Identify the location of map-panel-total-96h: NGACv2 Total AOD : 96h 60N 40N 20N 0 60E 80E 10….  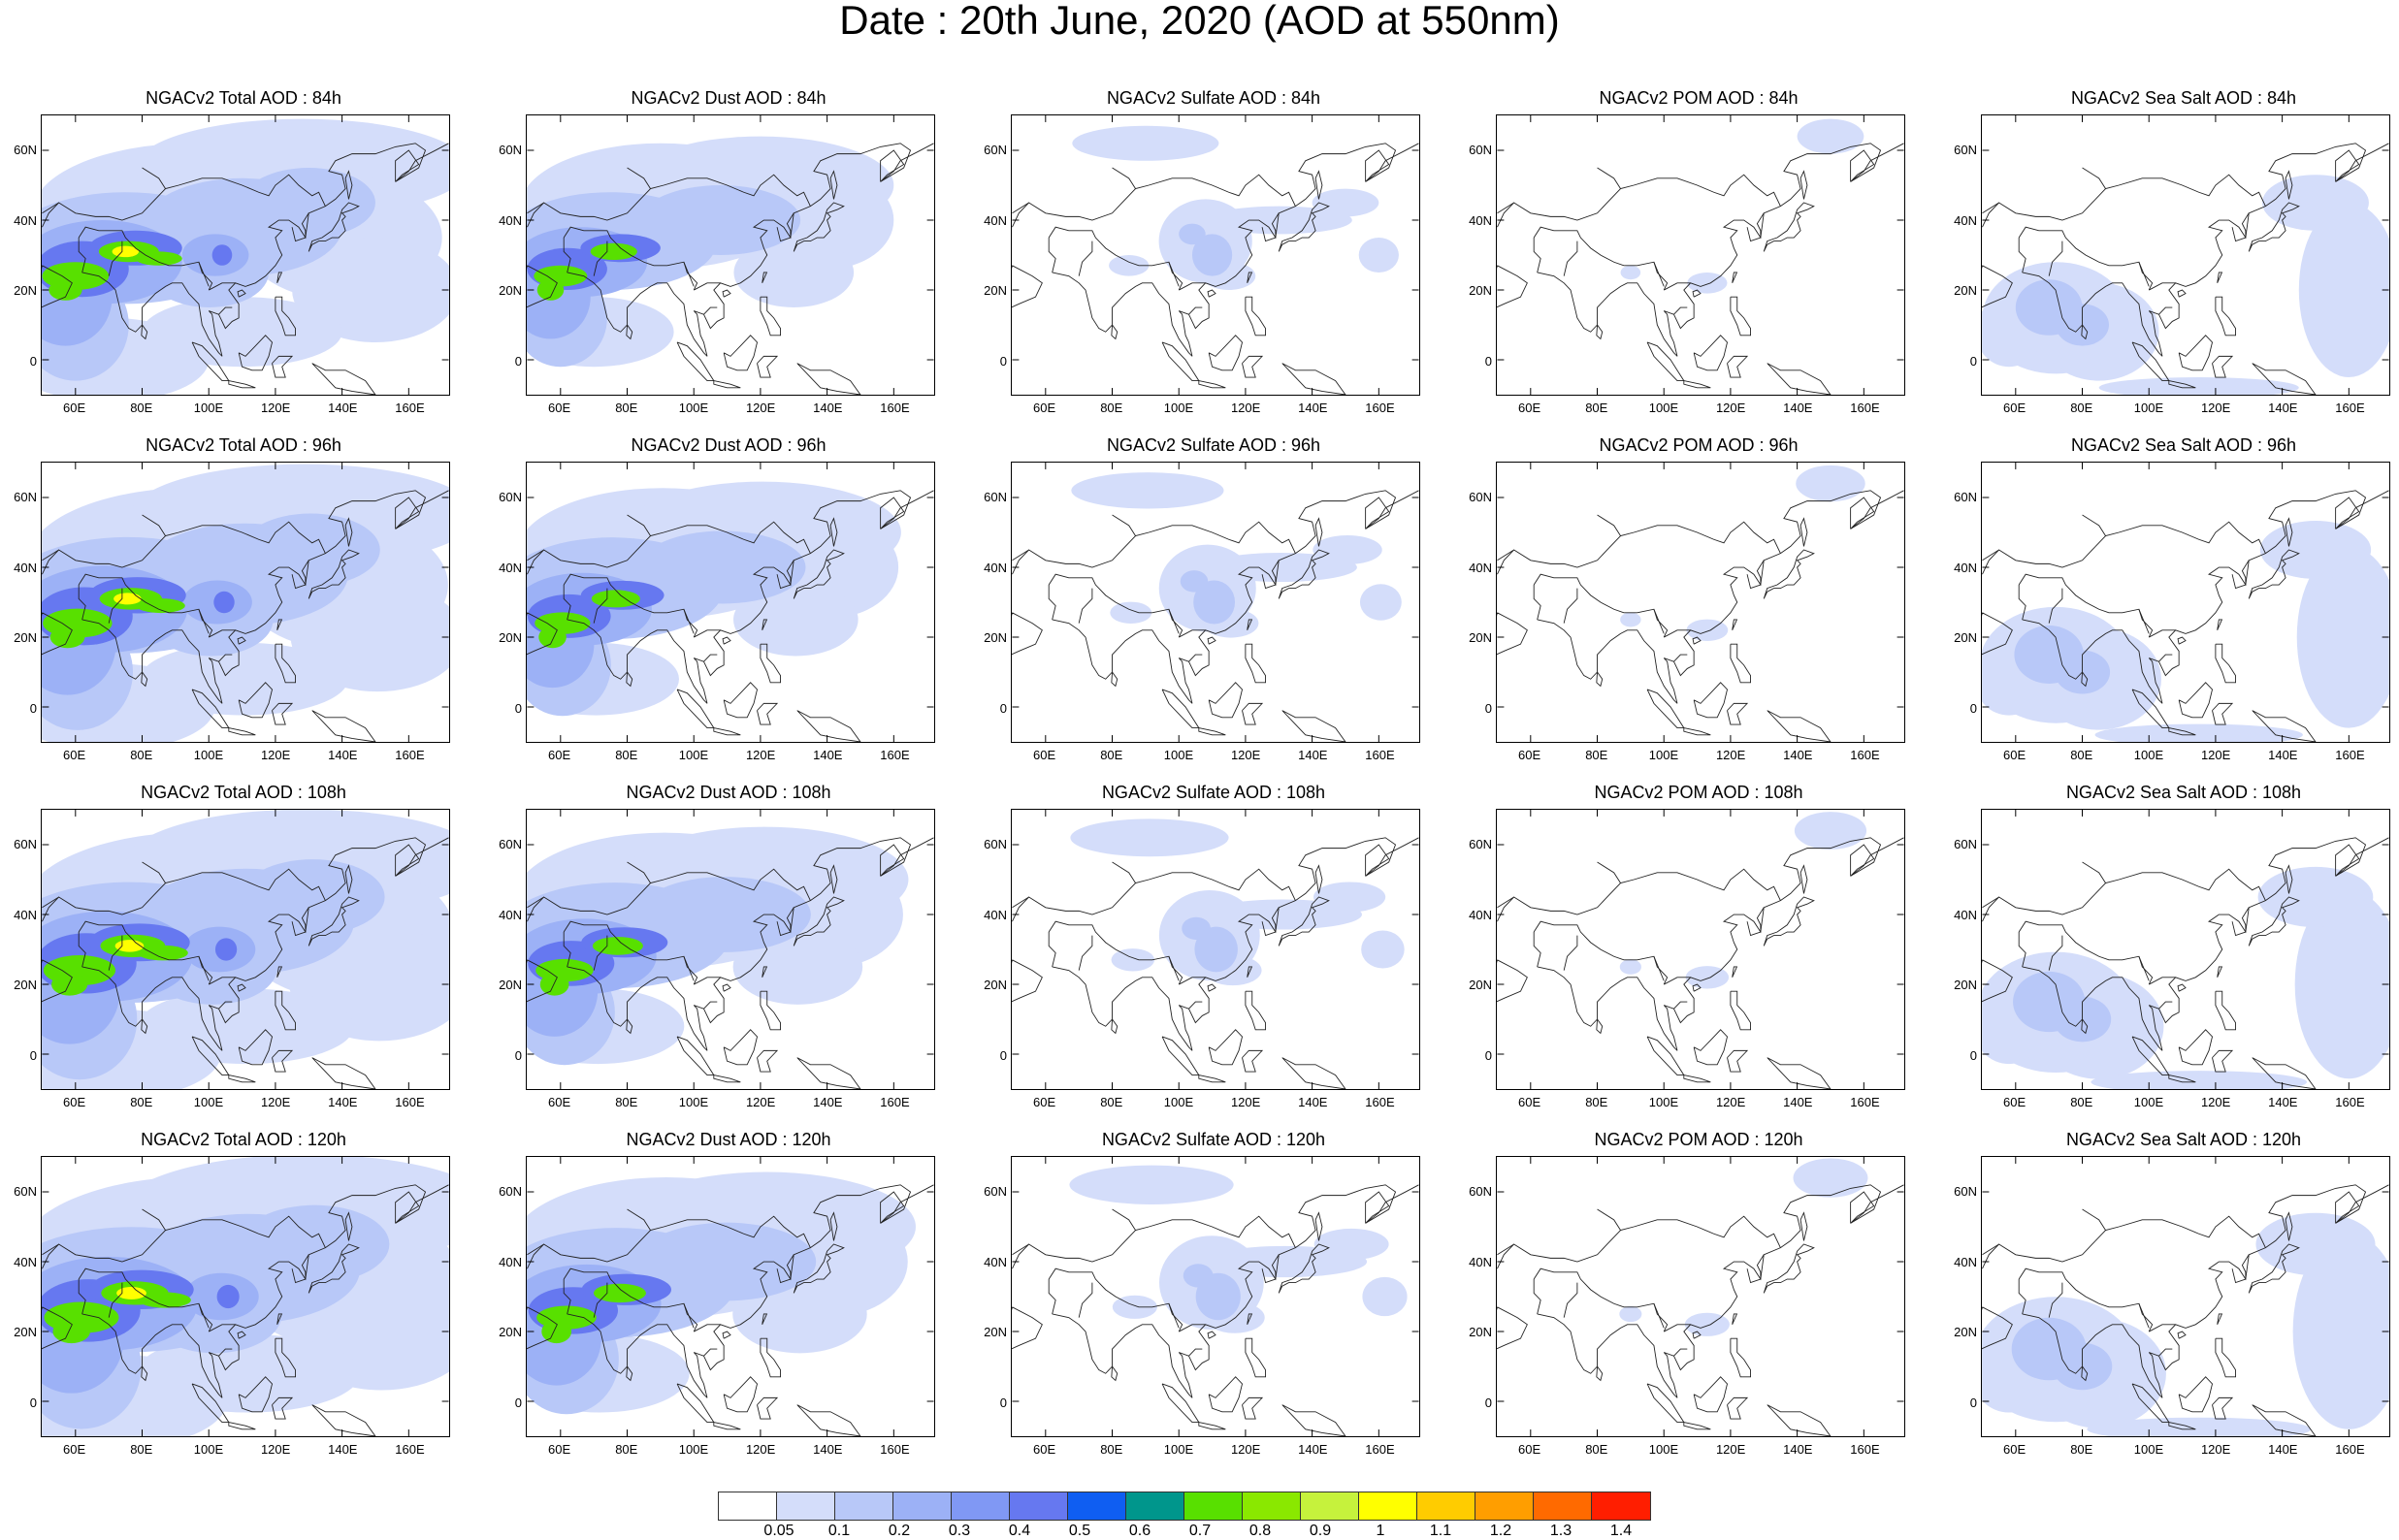
(243, 604).